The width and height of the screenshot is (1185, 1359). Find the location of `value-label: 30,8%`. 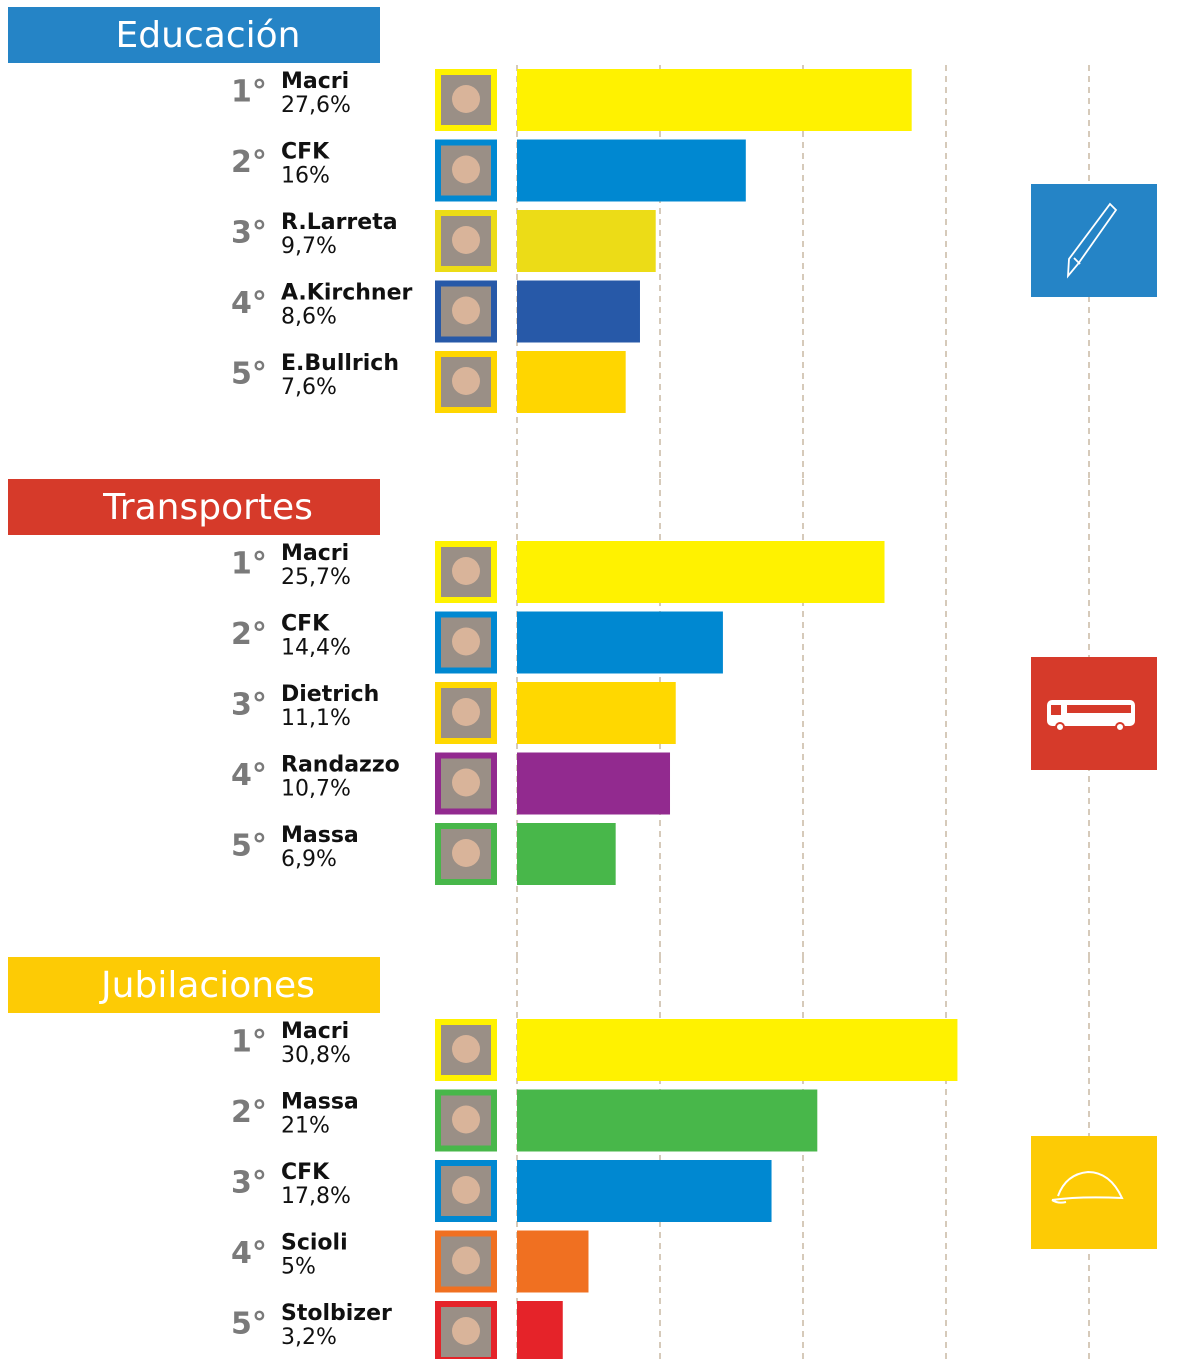

value-label: 30,8% is located at coordinates (316, 1055).